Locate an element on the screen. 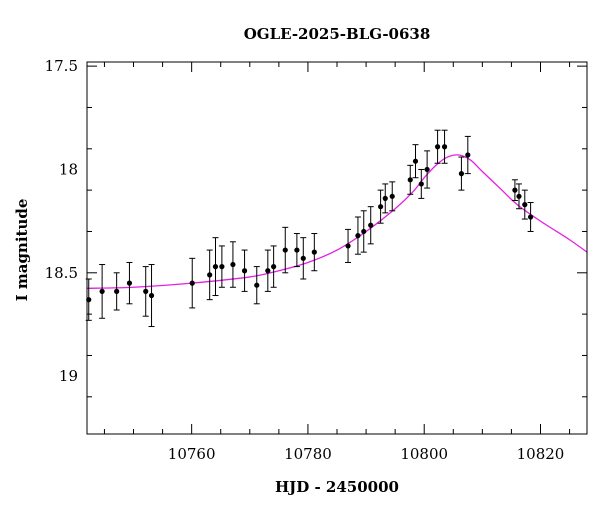 The height and width of the screenshot is (512, 600). y-tick-label: 18 is located at coordinates (68, 169).